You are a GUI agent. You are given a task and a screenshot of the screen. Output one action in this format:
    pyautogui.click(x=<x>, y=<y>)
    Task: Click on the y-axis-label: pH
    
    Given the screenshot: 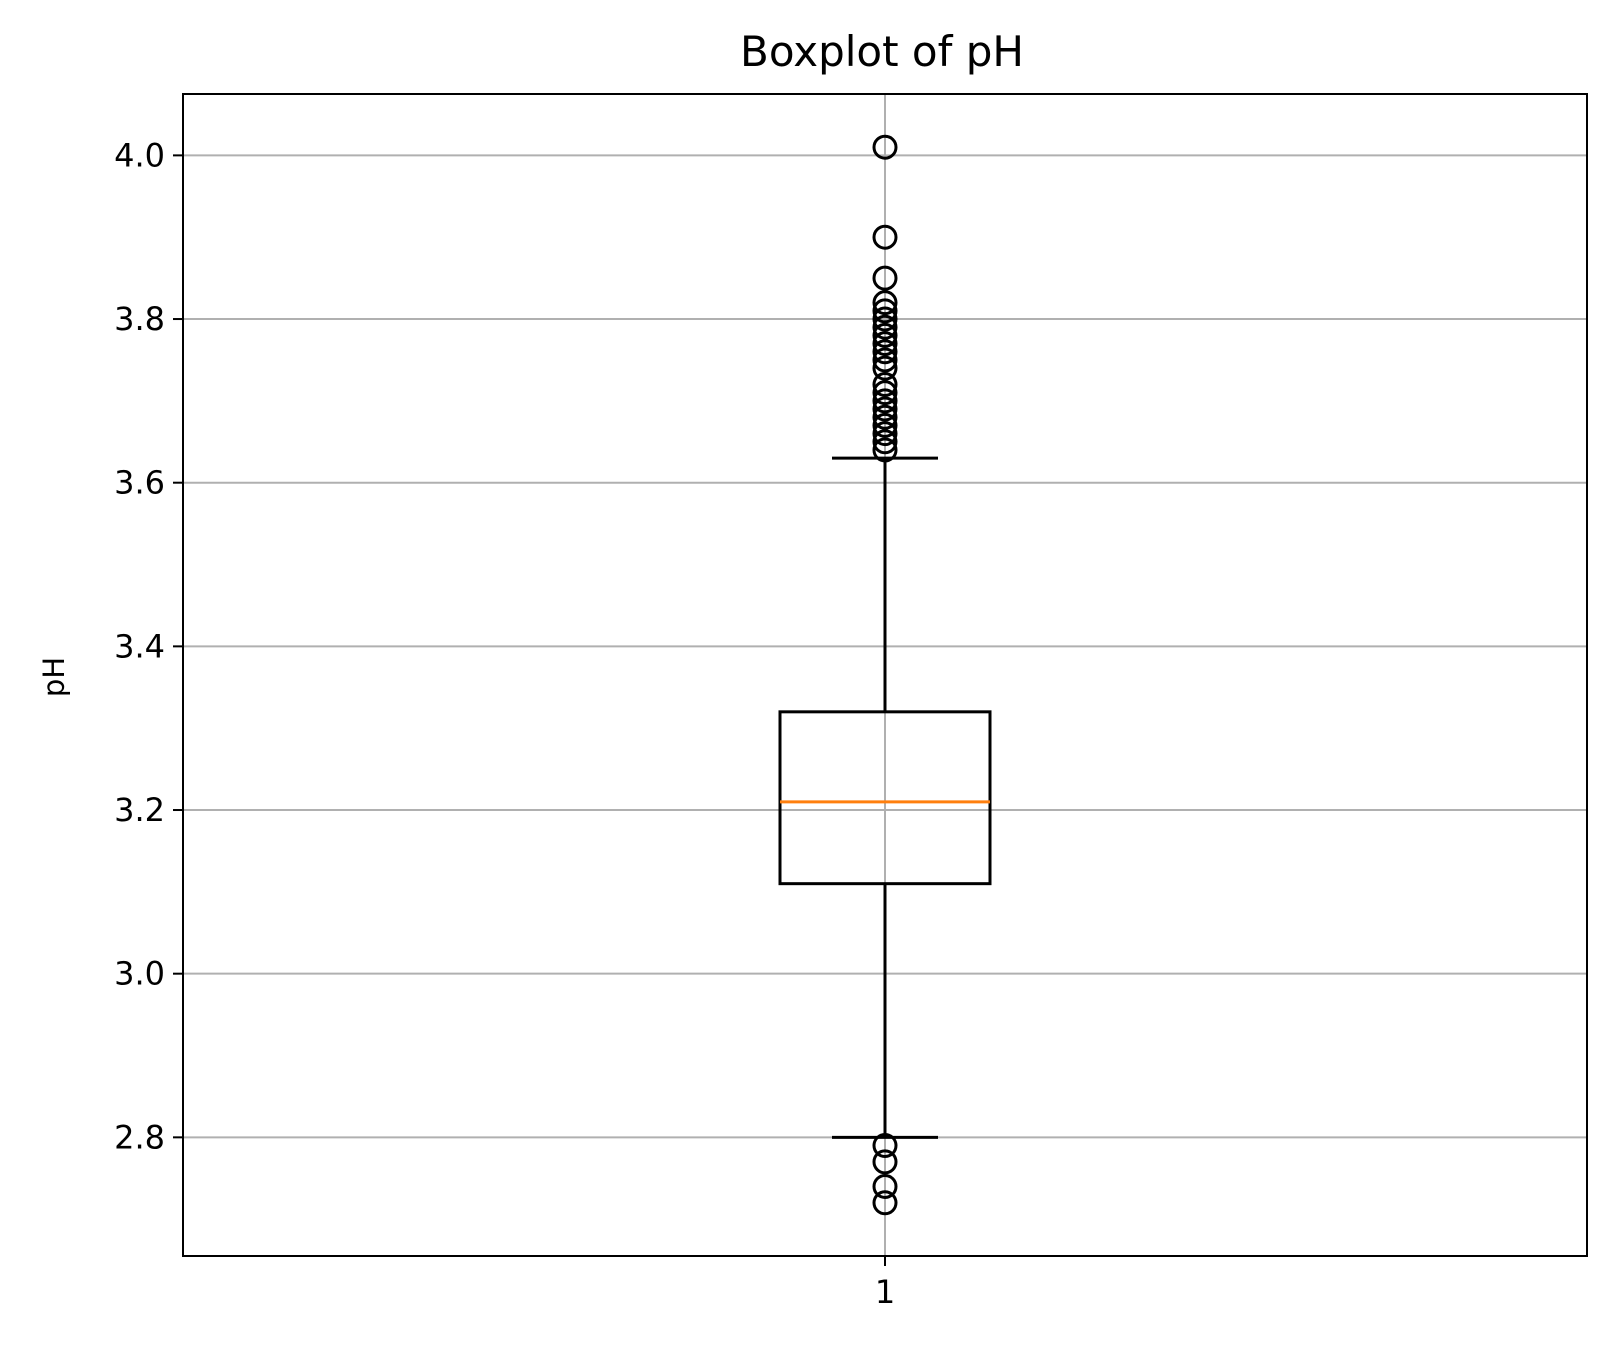 What is the action you would take?
    pyautogui.click(x=54, y=677)
    